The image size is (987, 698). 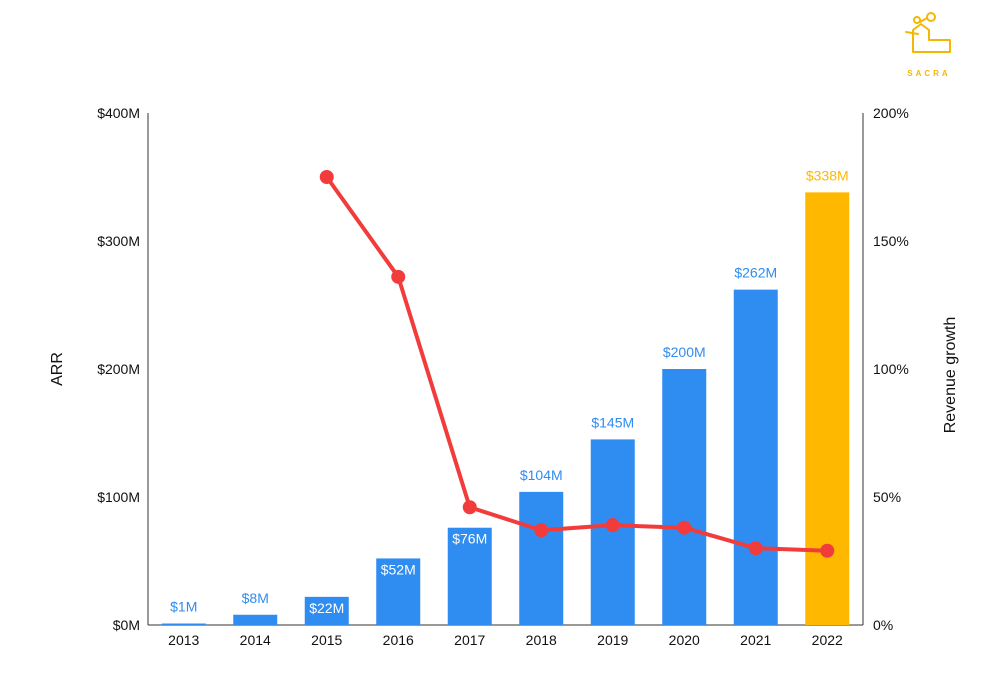 I want to click on x-tick-label: 2016, so click(x=398, y=640).